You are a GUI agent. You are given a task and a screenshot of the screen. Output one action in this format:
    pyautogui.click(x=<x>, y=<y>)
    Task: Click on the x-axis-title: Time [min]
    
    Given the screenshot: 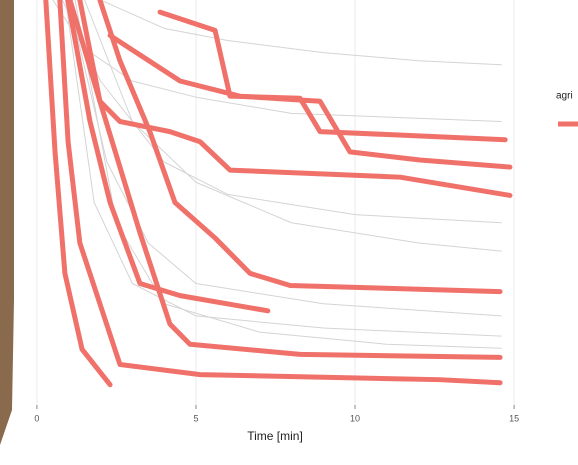 What is the action you would take?
    pyautogui.click(x=275, y=436)
    